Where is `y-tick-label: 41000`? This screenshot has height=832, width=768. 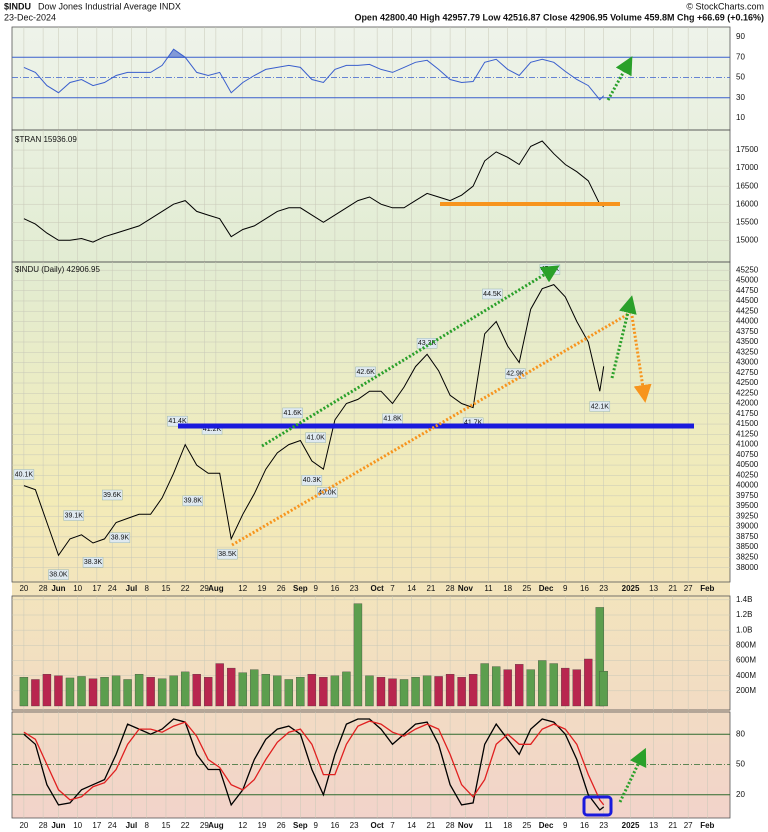 y-tick-label: 41000 is located at coordinates (747, 444).